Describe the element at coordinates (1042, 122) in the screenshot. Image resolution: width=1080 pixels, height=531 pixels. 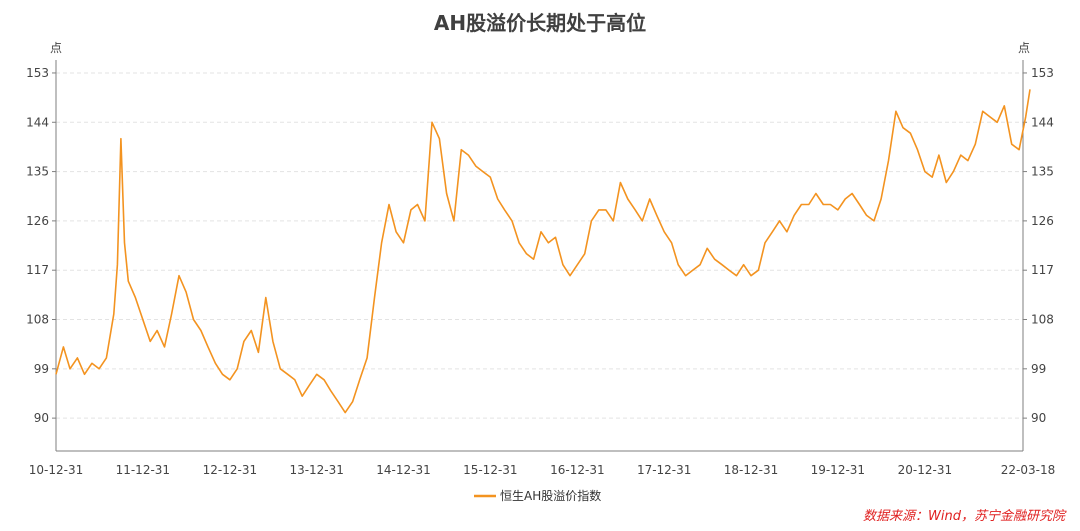
I see `y-tick-label-right: 144` at that location.